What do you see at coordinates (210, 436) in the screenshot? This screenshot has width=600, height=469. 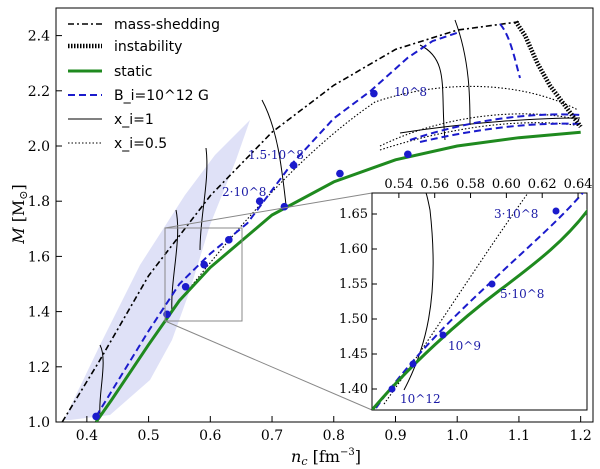 I see `x-tick-label: 0.6` at bounding box center [210, 436].